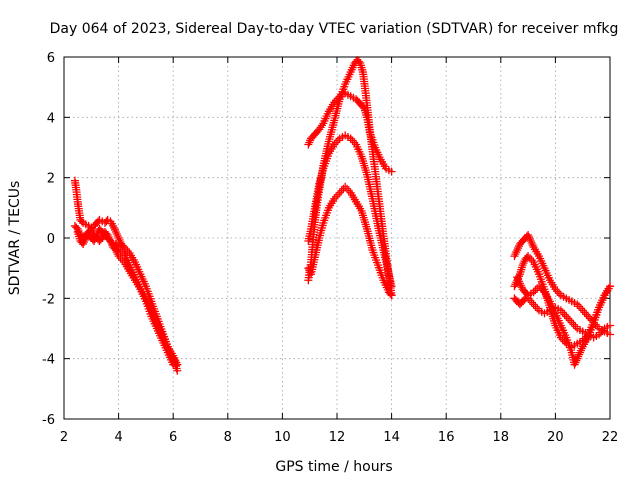 The height and width of the screenshot is (480, 640). Describe the element at coordinates (446, 437) in the screenshot. I see `x-tick-label: 16` at that location.